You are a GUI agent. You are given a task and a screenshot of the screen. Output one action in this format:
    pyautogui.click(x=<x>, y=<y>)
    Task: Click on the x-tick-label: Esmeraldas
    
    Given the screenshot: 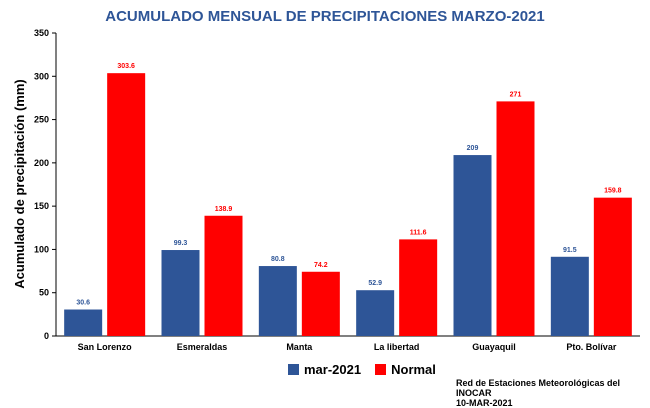 What is the action you would take?
    pyautogui.click(x=202, y=347)
    